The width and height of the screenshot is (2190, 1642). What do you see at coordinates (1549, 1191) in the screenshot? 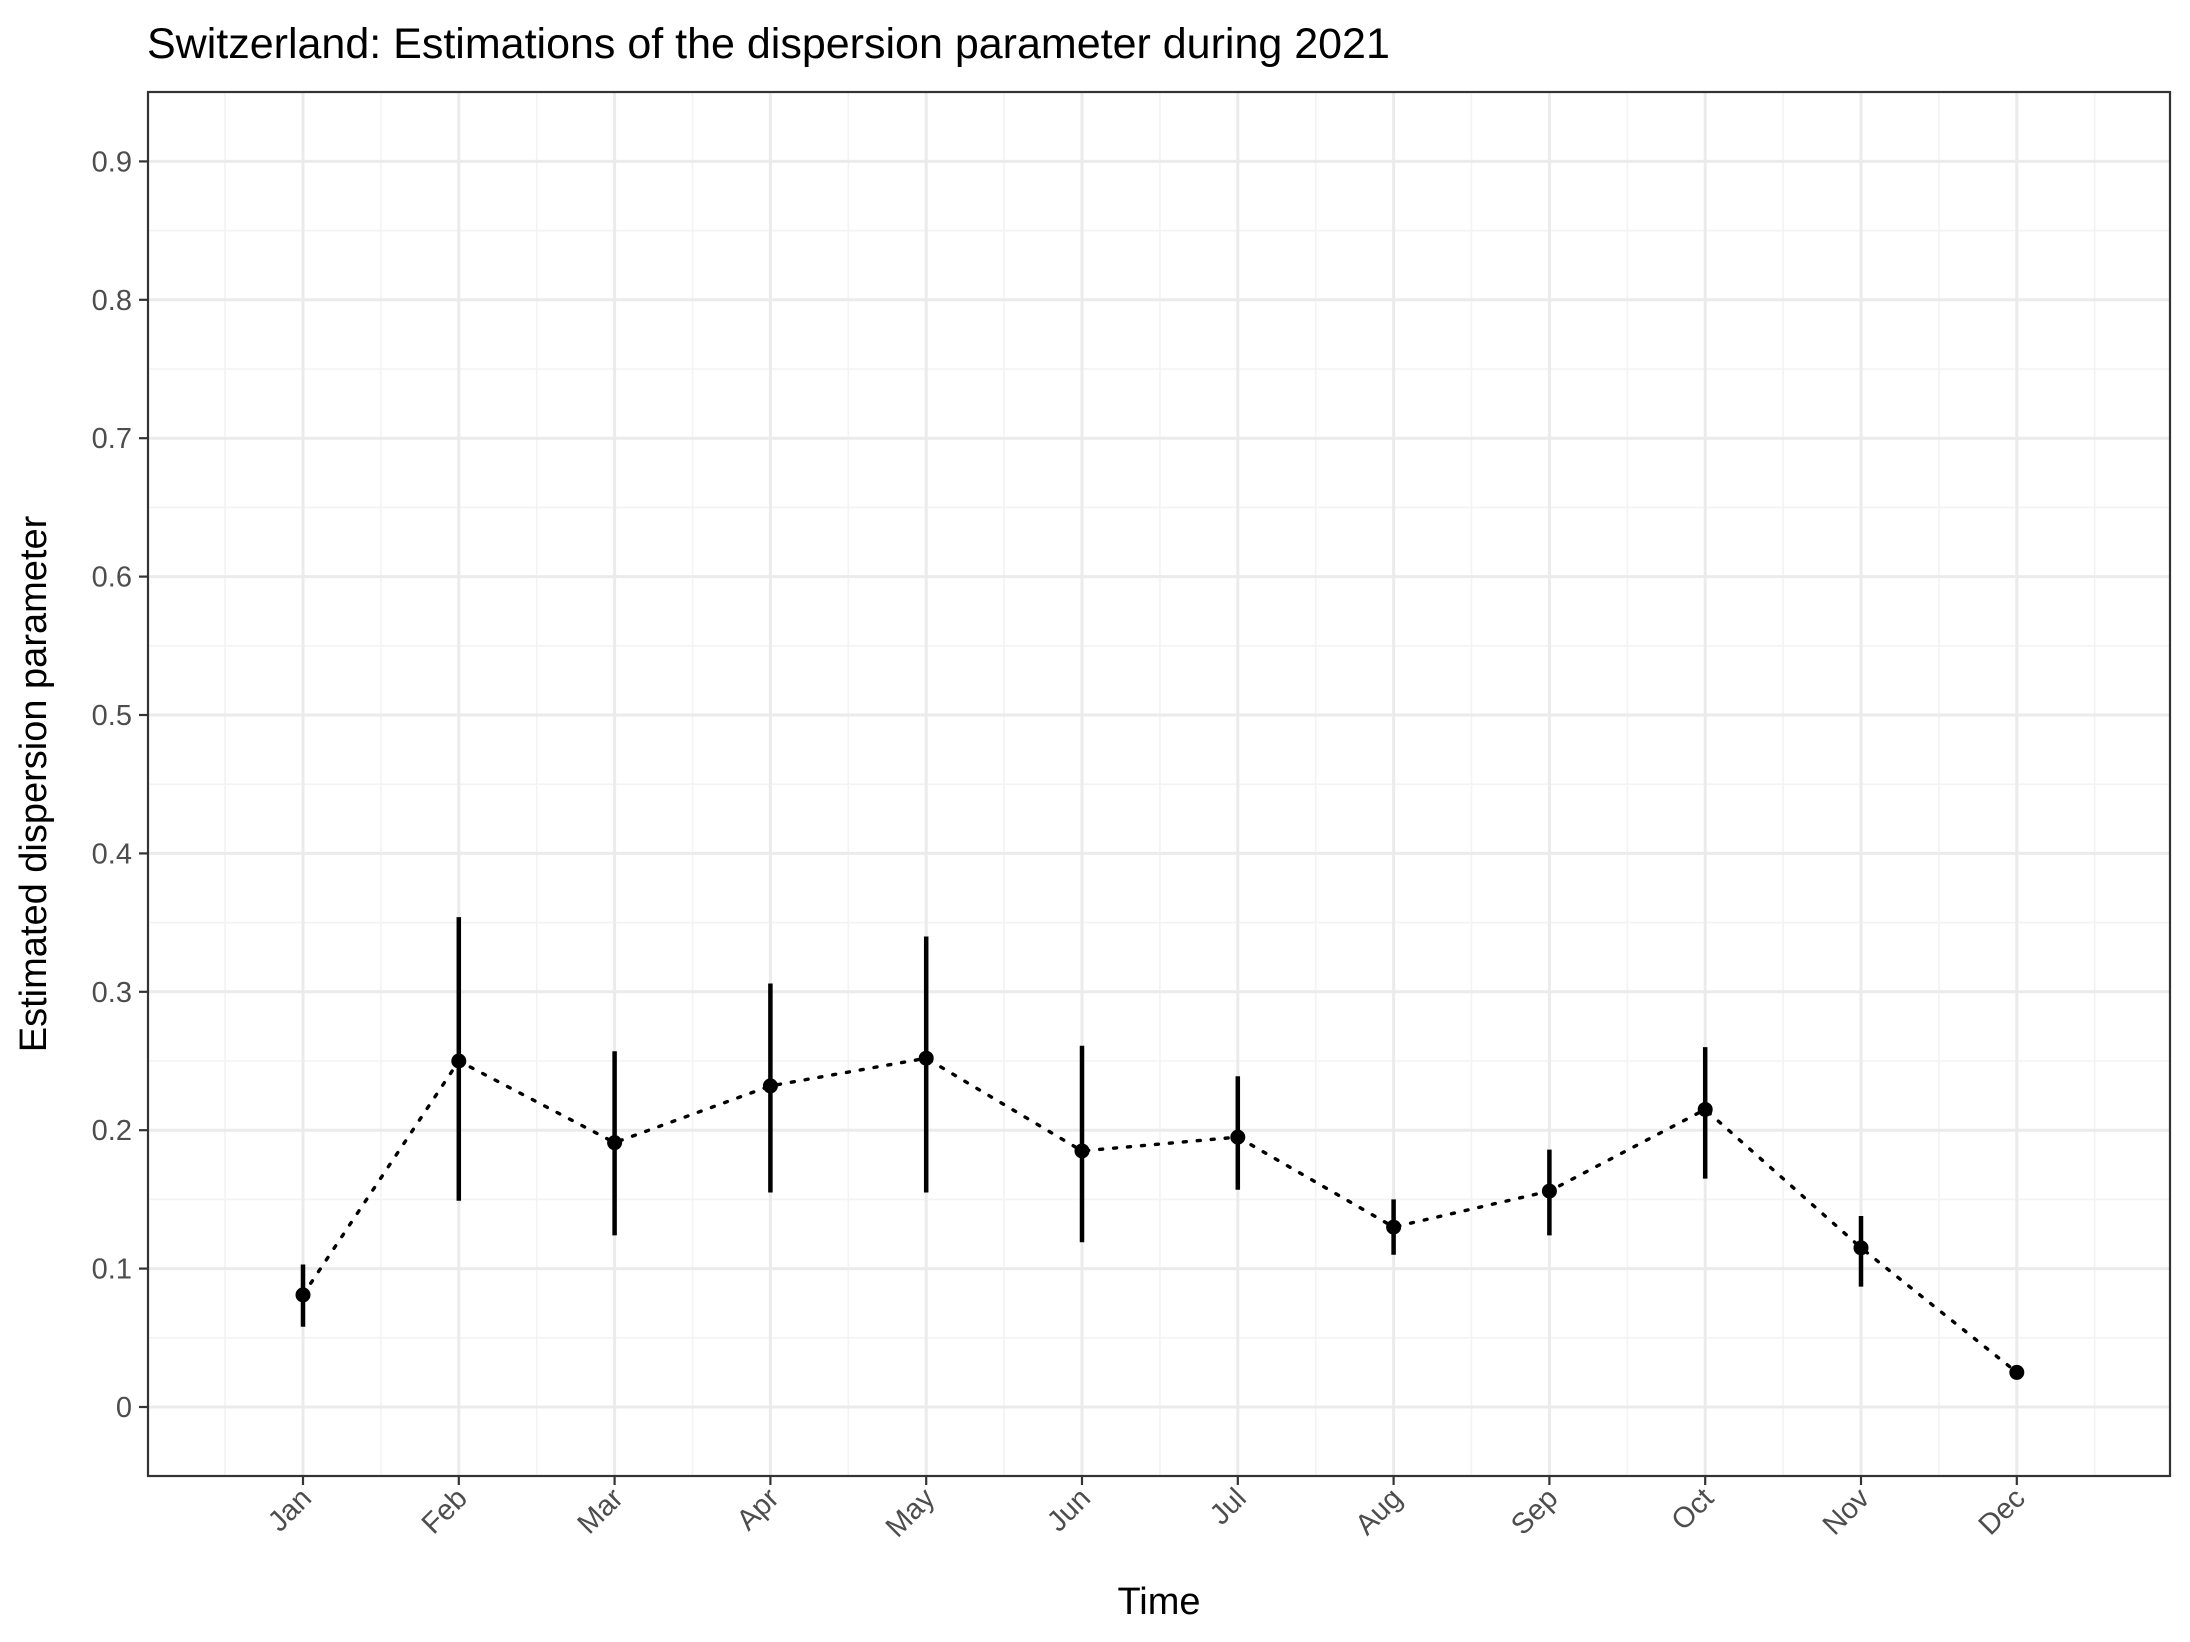
I see `data-point-sep` at bounding box center [1549, 1191].